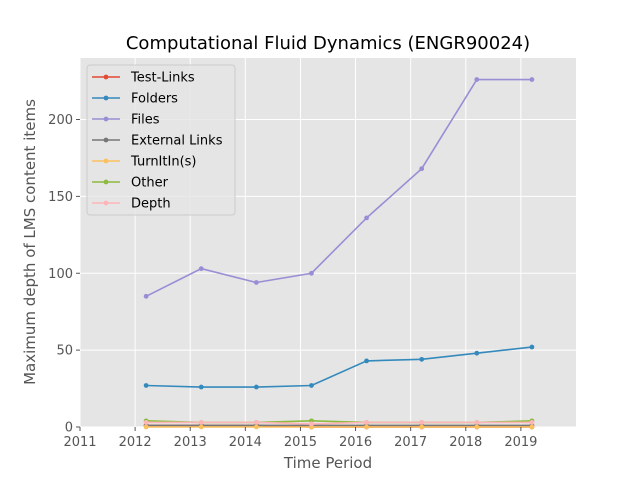 This screenshot has width=640, height=480. What do you see at coordinates (177, 141) in the screenshot?
I see `legend-label: External Links` at bounding box center [177, 141].